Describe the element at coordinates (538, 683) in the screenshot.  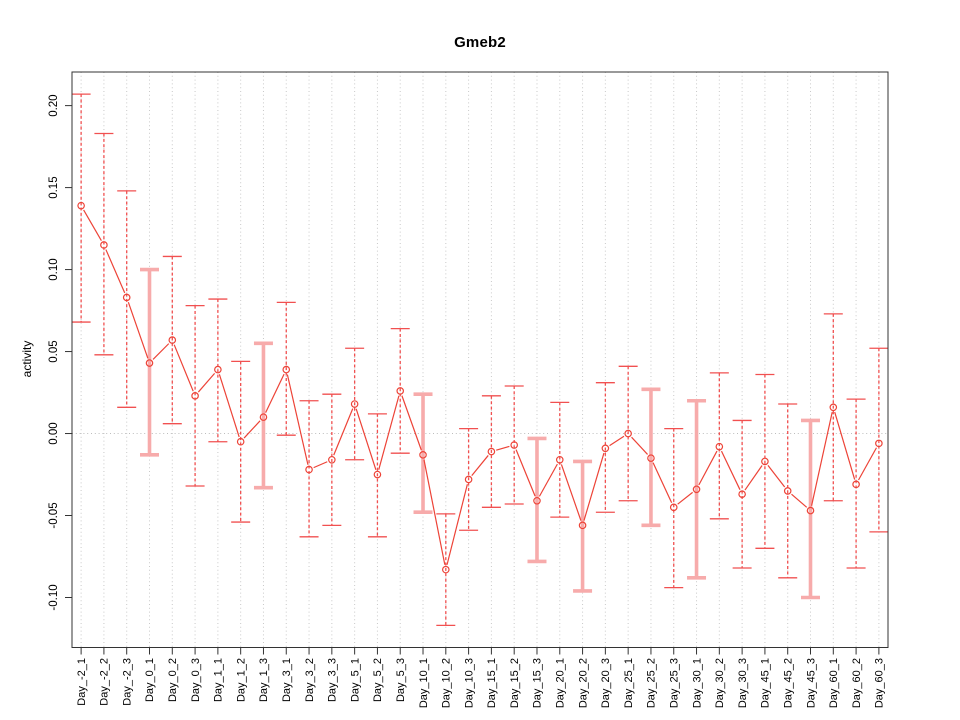
I see `x-tick-label: Day_15_3` at that location.